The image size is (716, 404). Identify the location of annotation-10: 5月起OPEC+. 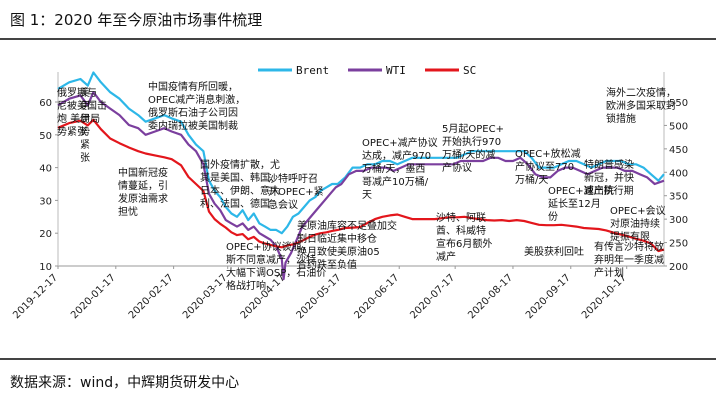
(473, 129).